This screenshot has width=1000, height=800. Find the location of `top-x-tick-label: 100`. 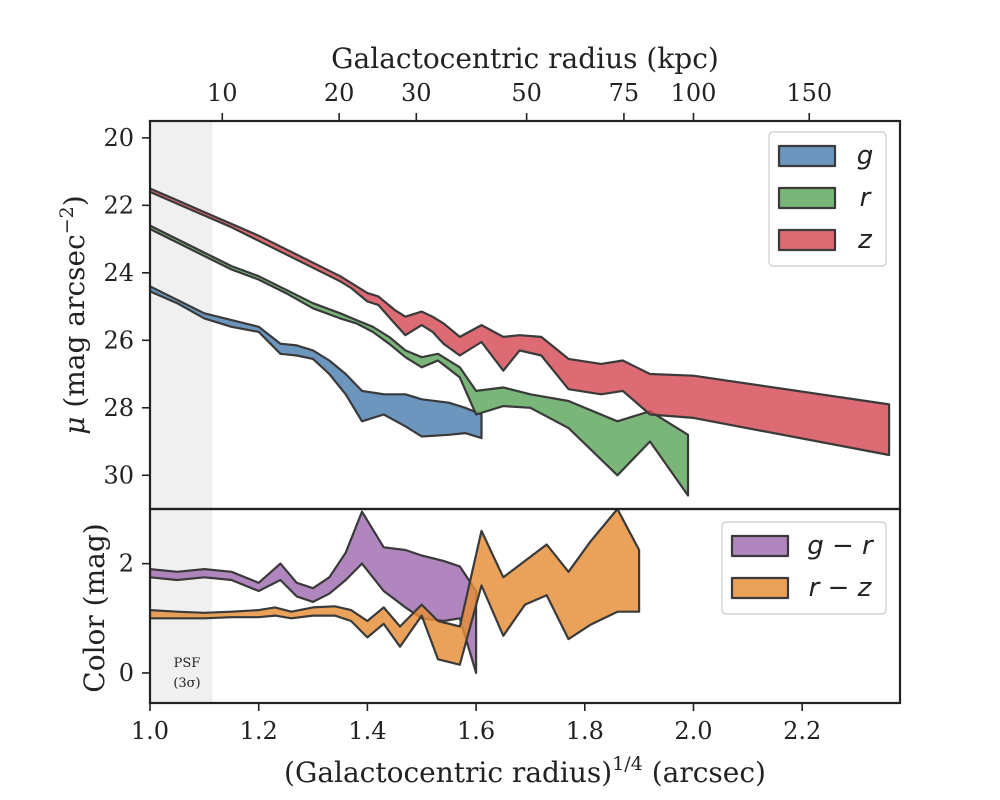

top-x-tick-label: 100 is located at coordinates (694, 93).